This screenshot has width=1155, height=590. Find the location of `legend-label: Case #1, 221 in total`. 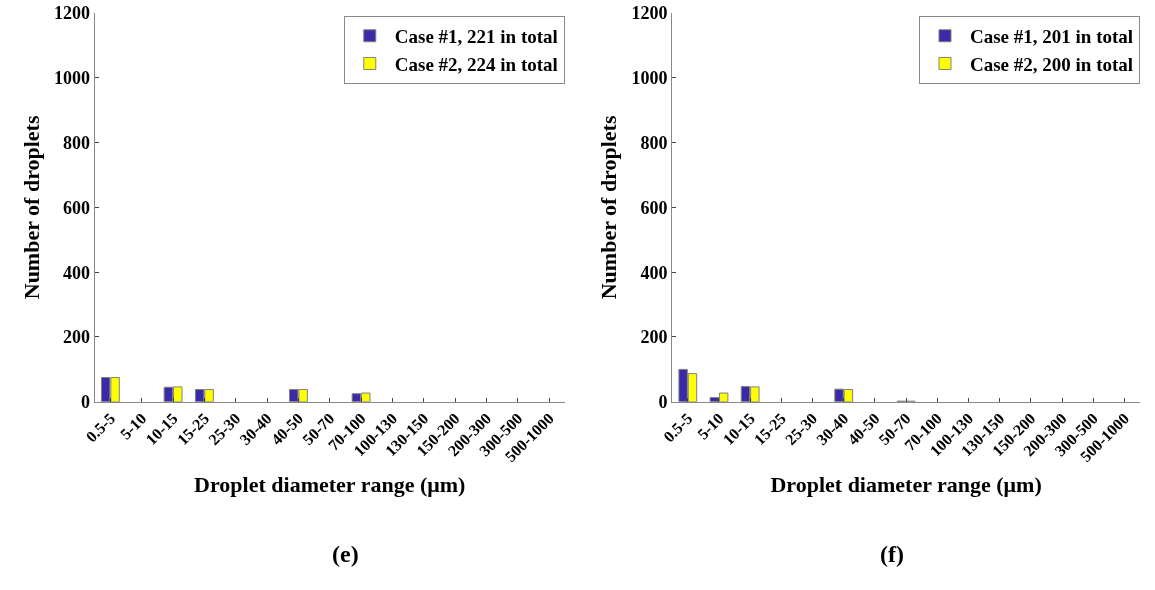

legend-label: Case #1, 221 in total is located at coordinates (476, 37).